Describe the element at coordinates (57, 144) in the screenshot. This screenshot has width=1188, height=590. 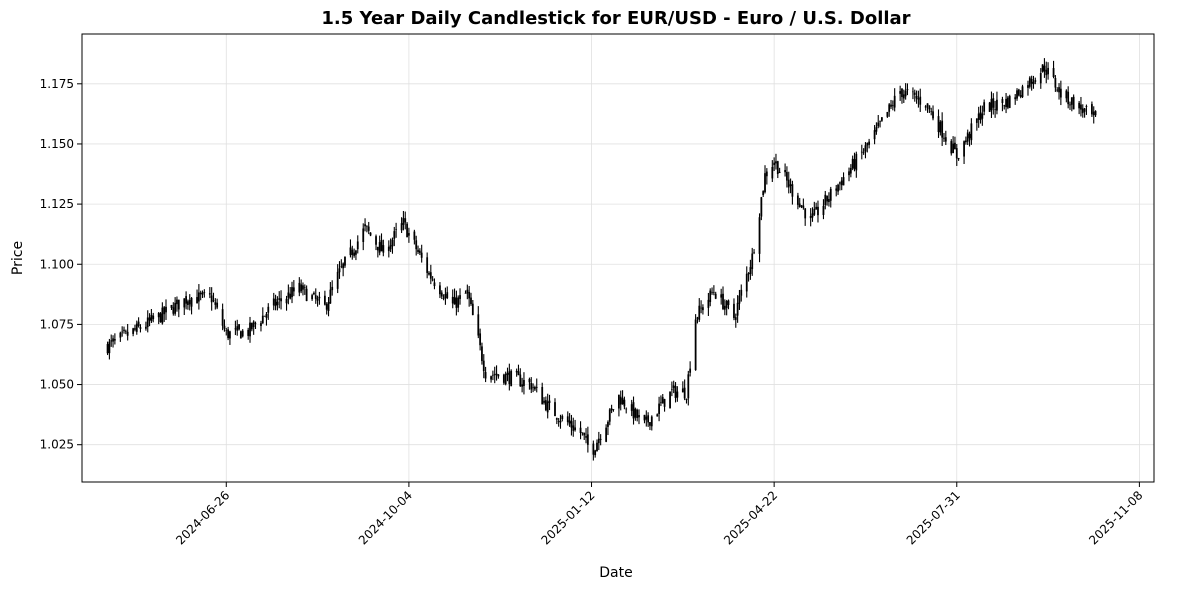
I see `y-tick-label: 1.150` at that location.